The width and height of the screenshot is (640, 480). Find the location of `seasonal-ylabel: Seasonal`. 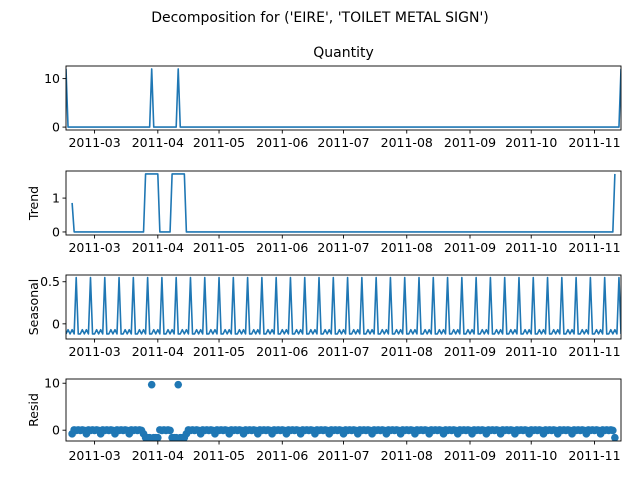

seasonal-ylabel: Seasonal is located at coordinates (33, 307).